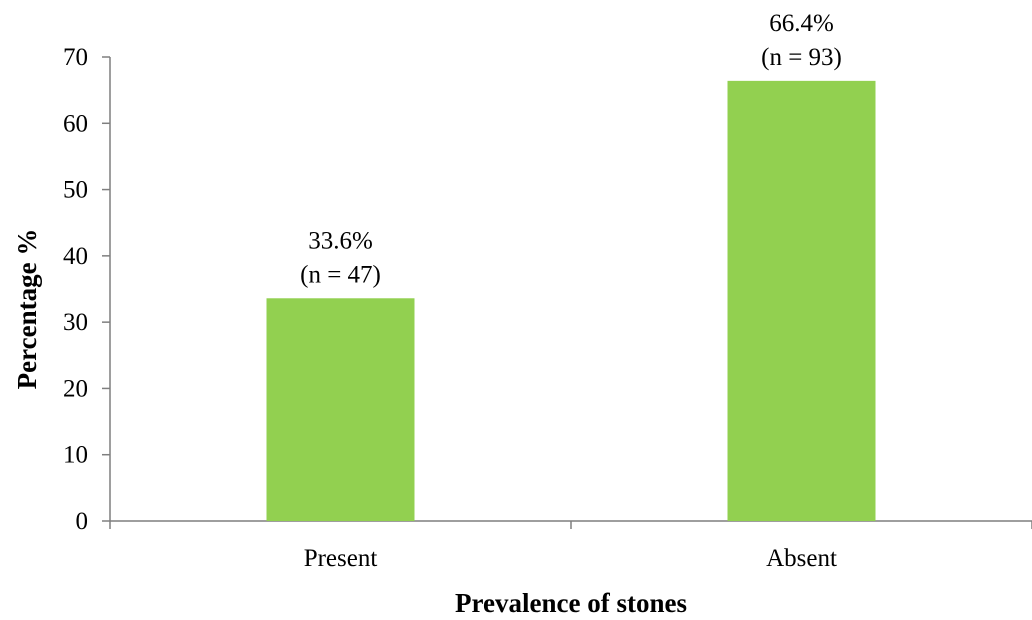 This screenshot has height=620, width=1032. I want to click on y-tick-label: 20, so click(75, 388).